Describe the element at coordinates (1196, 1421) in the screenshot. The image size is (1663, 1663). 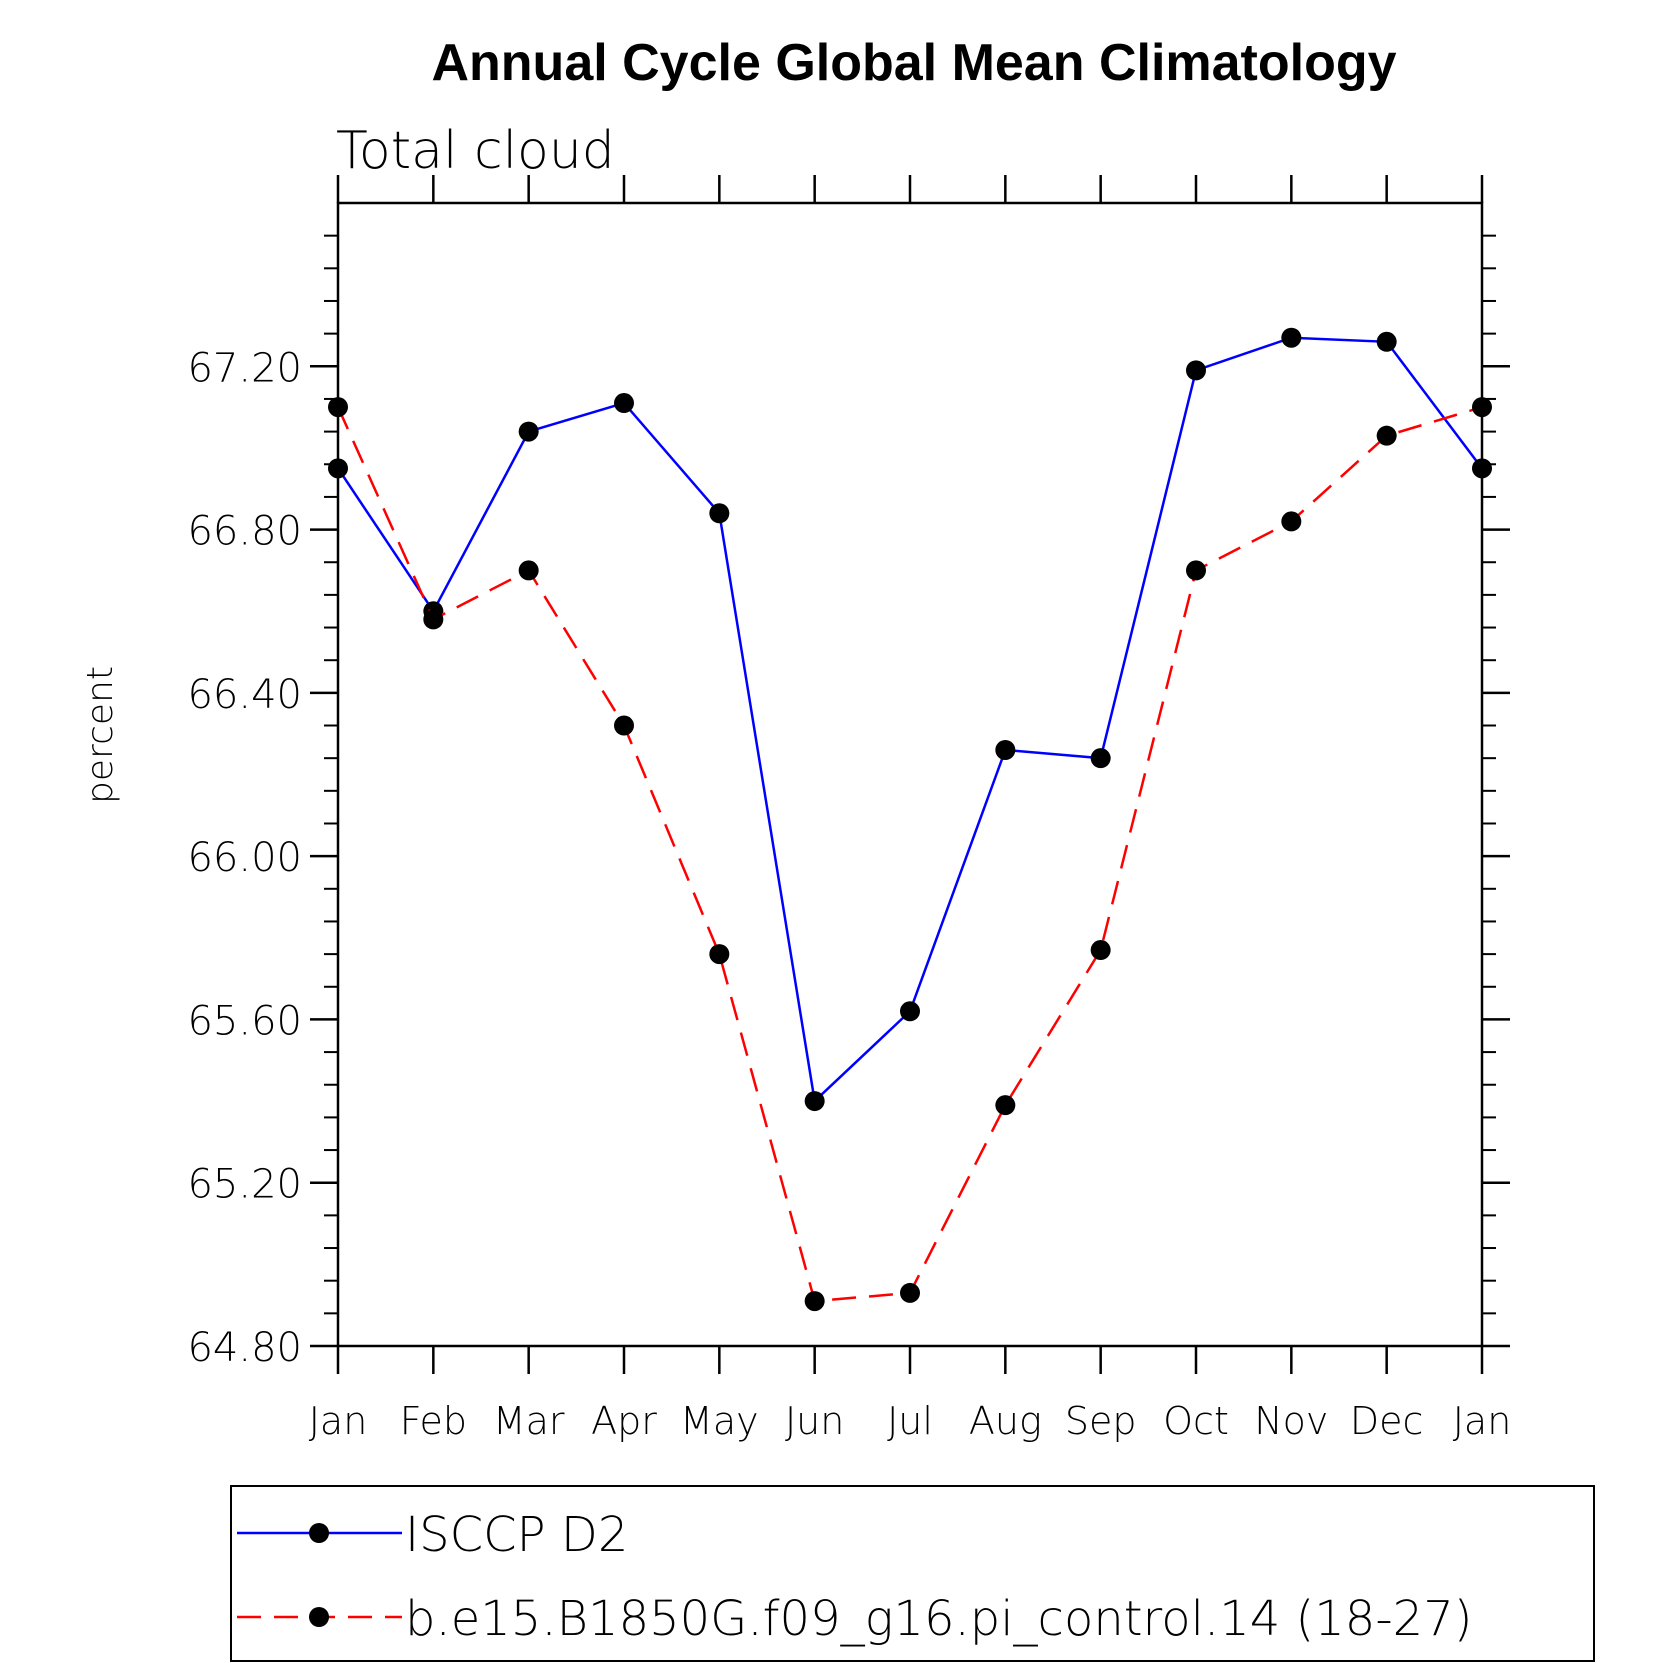
I see `x-tick-label: Oct` at that location.